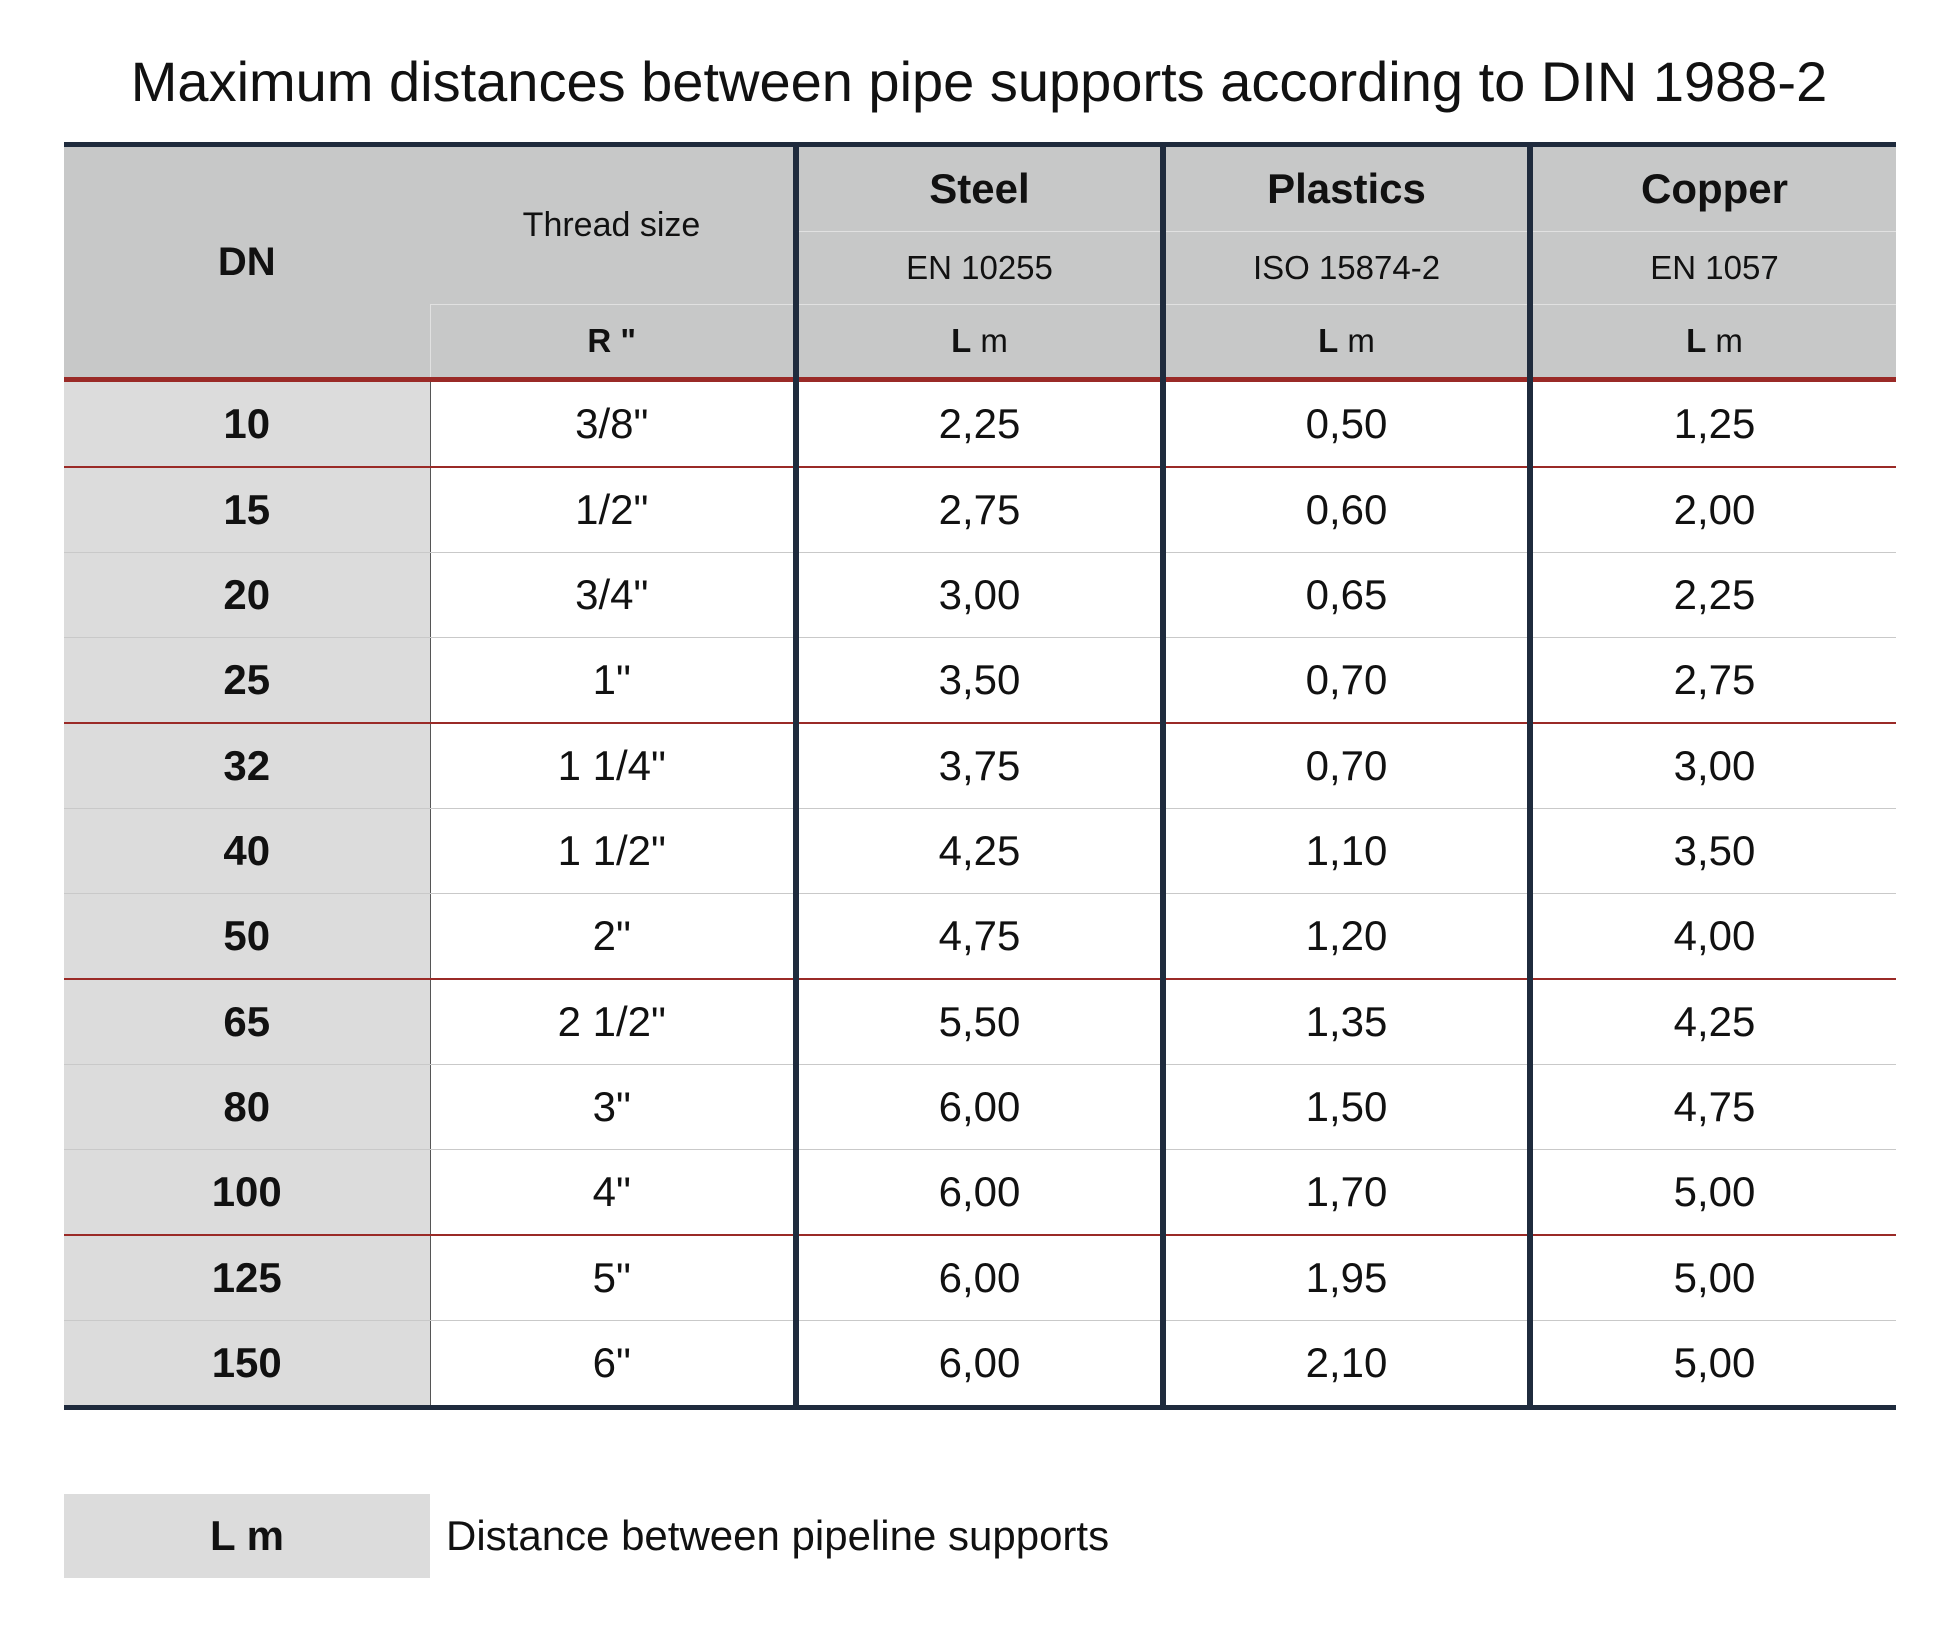 Image resolution: width=1958 pixels, height=1628 pixels. What do you see at coordinates (978, 268) in the screenshot?
I see `header-steel-standard: EN 10255` at bounding box center [978, 268].